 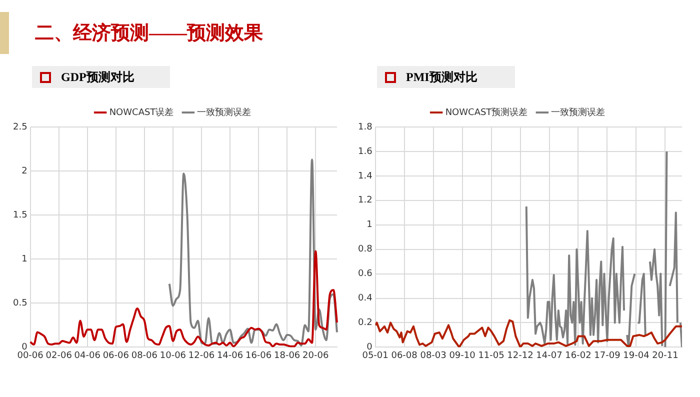 What do you see at coordinates (365, 299) in the screenshot?
I see `y-tick-label: 0.4` at bounding box center [365, 299].